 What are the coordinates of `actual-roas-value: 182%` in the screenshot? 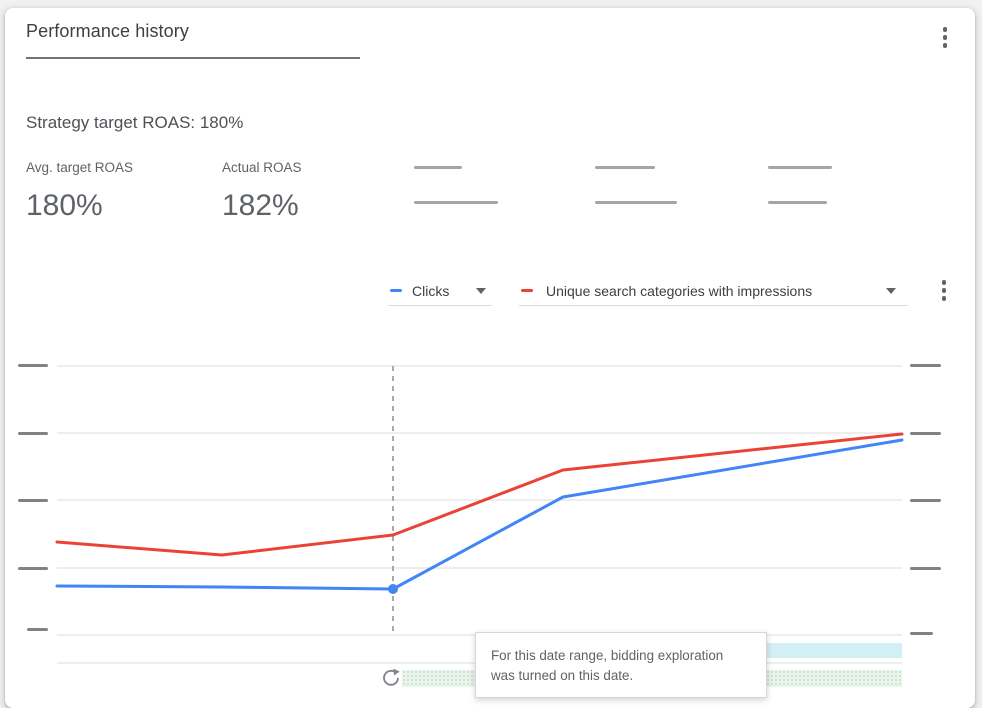 It's located at (260, 205).